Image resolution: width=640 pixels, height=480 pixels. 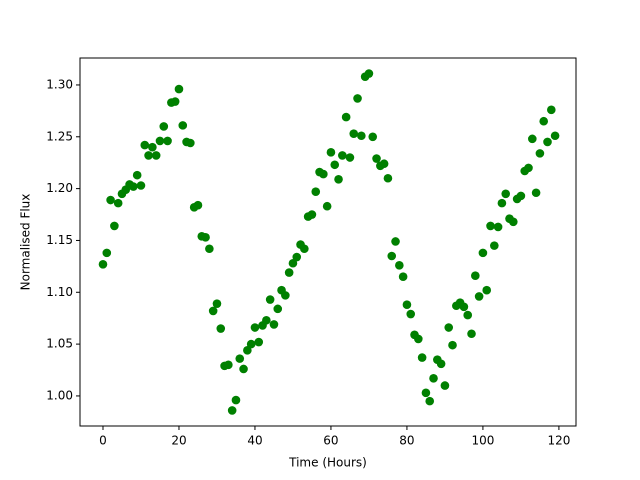 What do you see at coordinates (26, 242) in the screenshot?
I see `y-axis-label: Normalised Flux` at bounding box center [26, 242].